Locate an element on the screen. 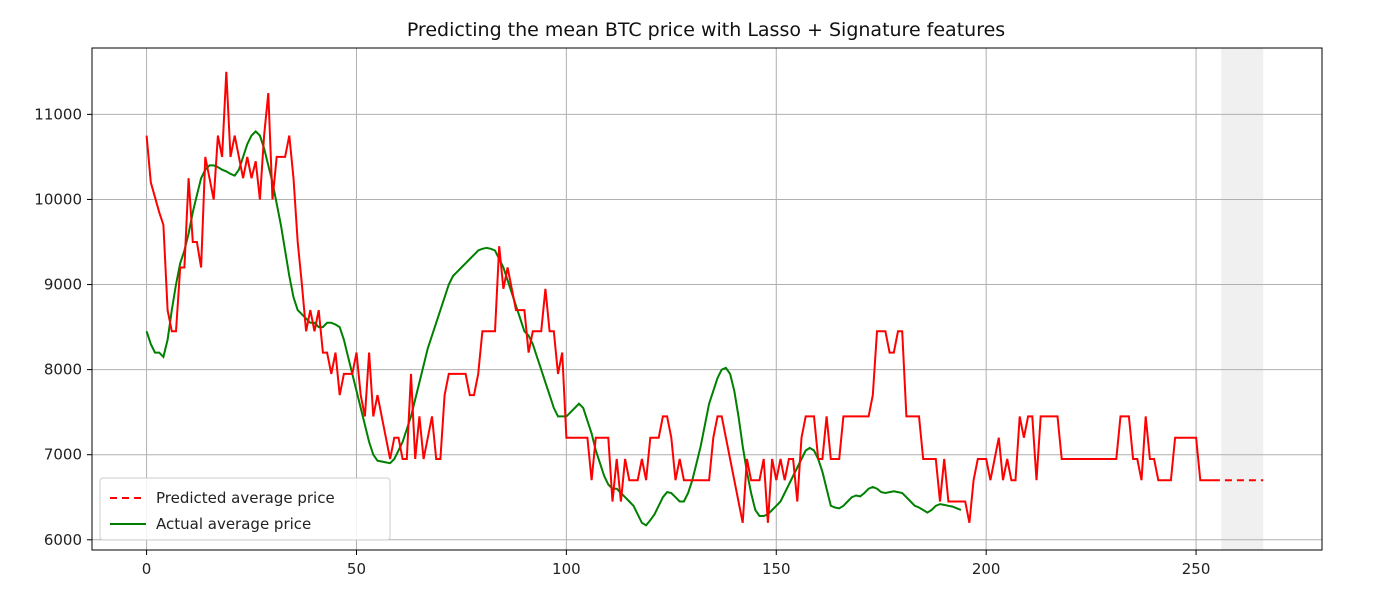 This screenshot has width=1400, height=608. legend-box is located at coordinates (245, 509).